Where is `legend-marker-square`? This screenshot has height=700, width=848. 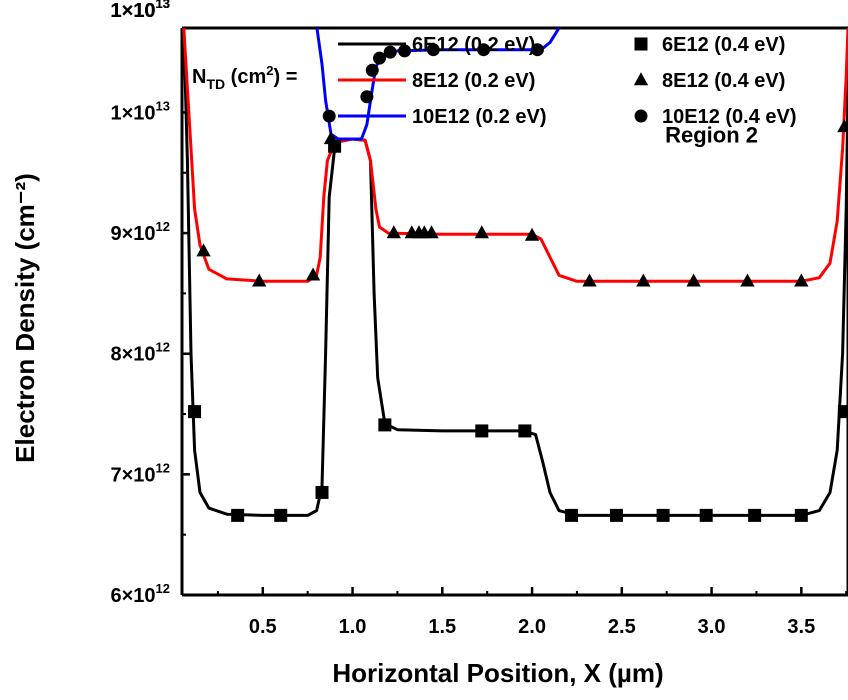
legend-marker-square is located at coordinates (641, 44).